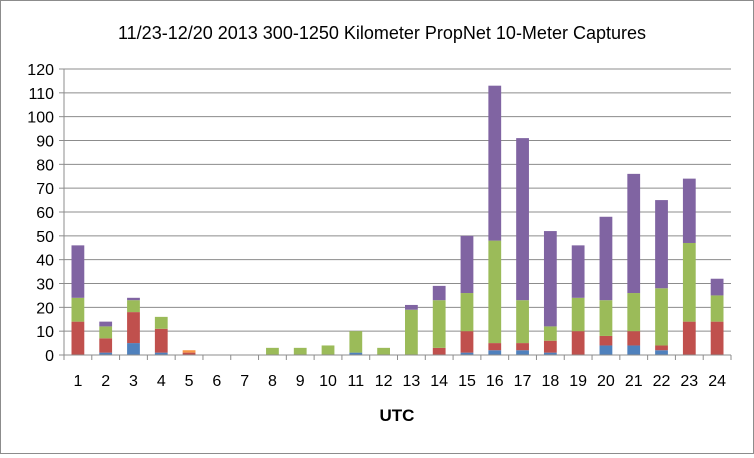 The width and height of the screenshot is (754, 458). I want to click on y-tick-label: 60, so click(45, 213).